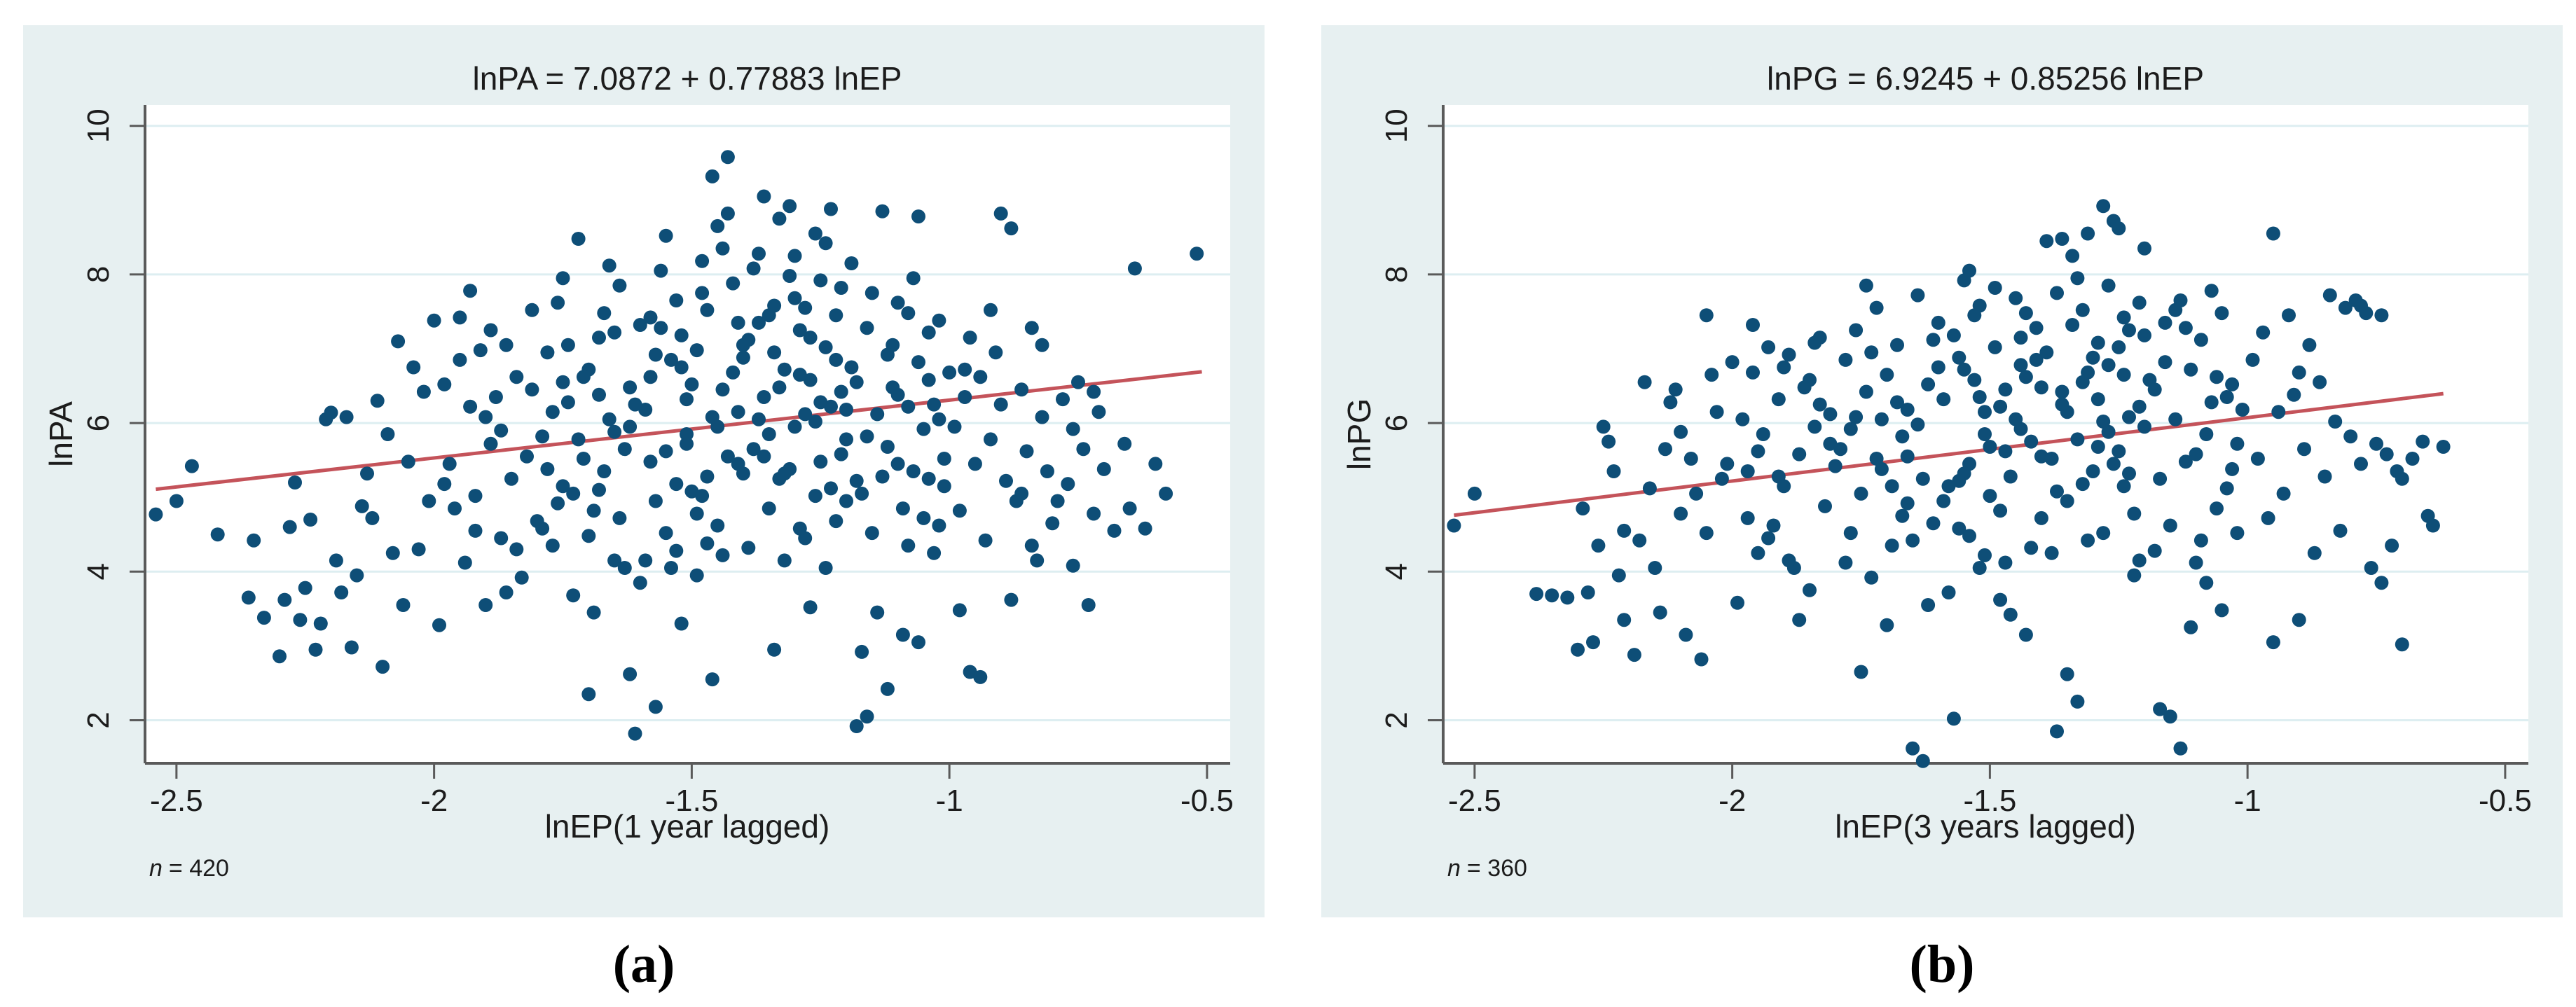 The height and width of the screenshot is (1007, 2576). I want to click on x-tick-label: -2.5, so click(1474, 801).